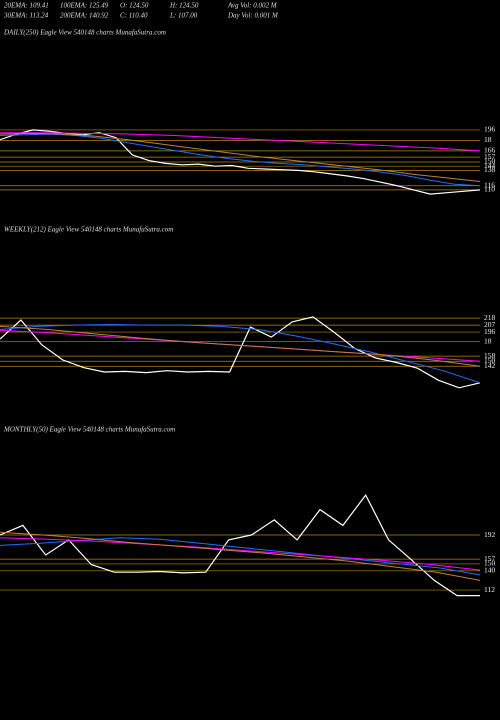 This screenshot has height=720, width=500. What do you see at coordinates (490, 570) in the screenshot?
I see `y-tick-label: 140` at bounding box center [490, 570].